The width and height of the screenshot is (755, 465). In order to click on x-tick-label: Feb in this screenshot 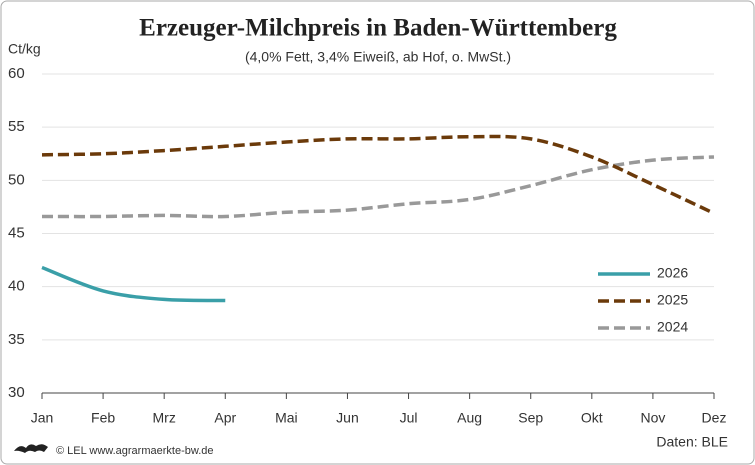, I will do `click(103, 418)`.